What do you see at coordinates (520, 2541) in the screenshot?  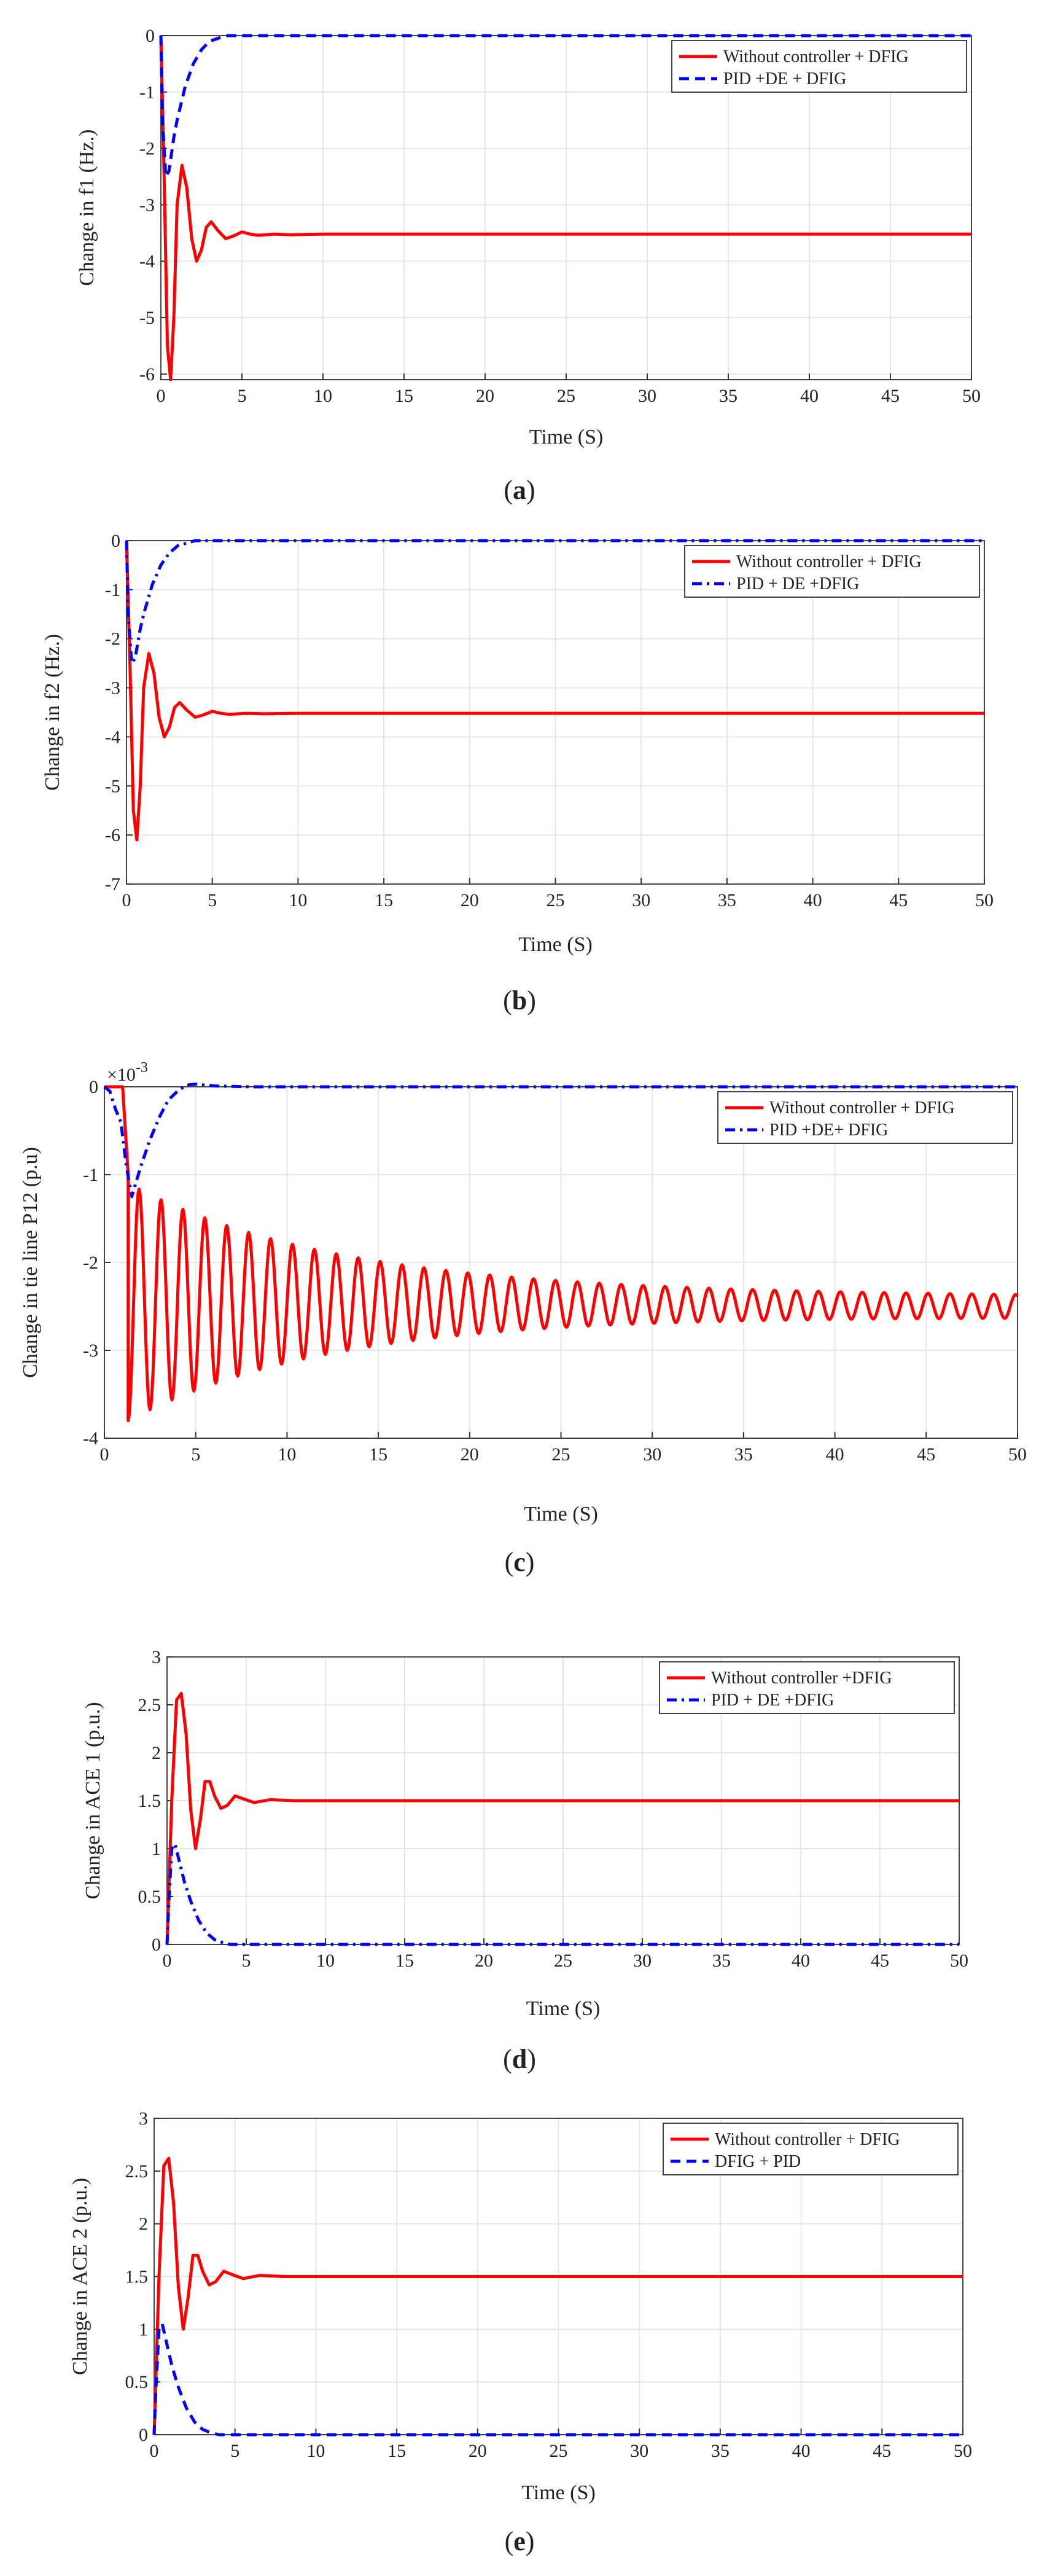 I see `panel-label: (e)` at bounding box center [520, 2541].